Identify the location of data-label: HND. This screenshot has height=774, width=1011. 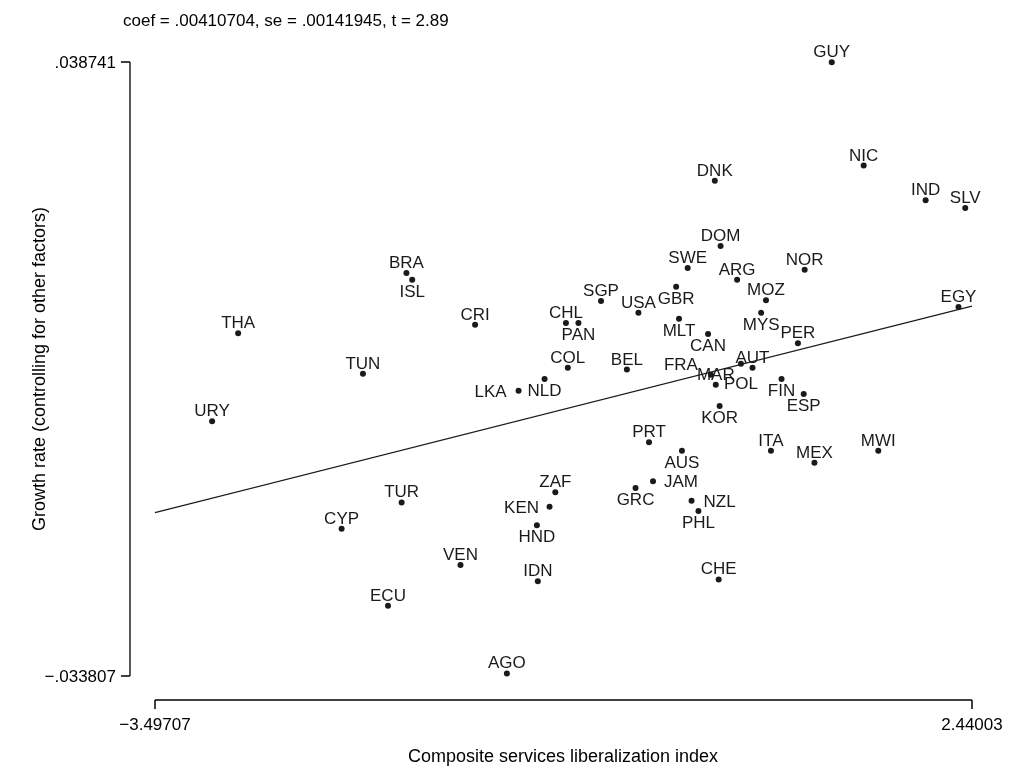
(537, 537).